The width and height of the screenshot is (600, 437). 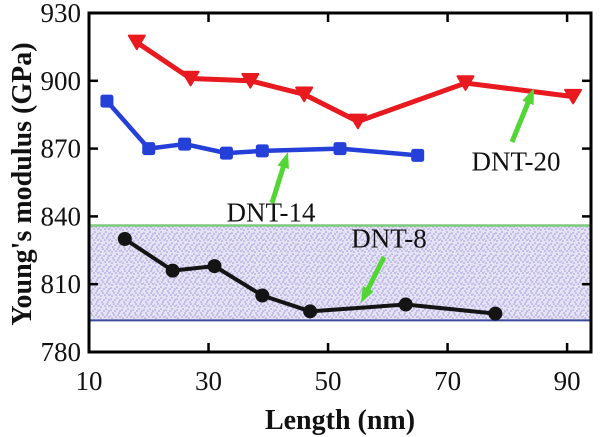 I want to click on y-axis-title: Young's modulus (GPa), so click(x=22, y=184).